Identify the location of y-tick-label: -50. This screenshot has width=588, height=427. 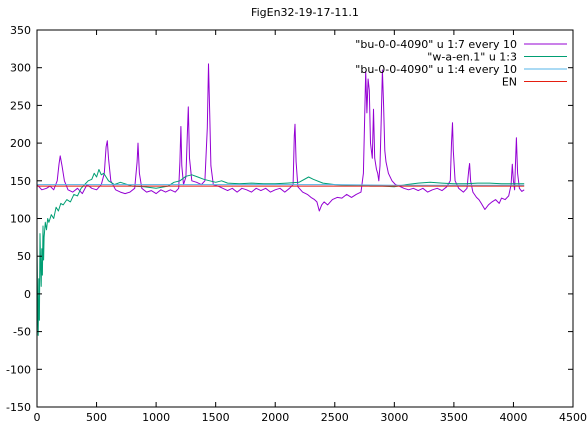
(22, 332).